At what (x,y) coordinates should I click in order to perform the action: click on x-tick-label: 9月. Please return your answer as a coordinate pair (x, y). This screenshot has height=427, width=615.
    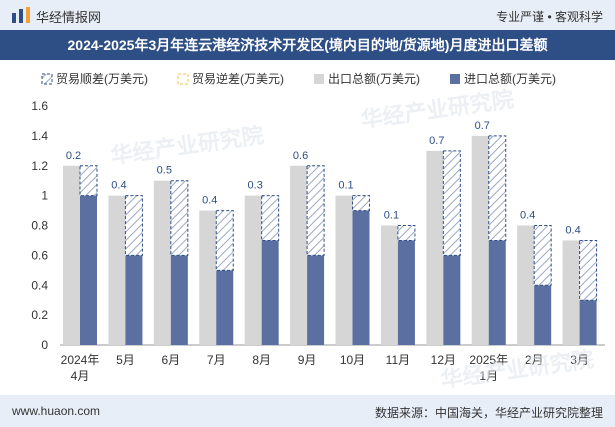
    Looking at the image, I should click on (307, 360).